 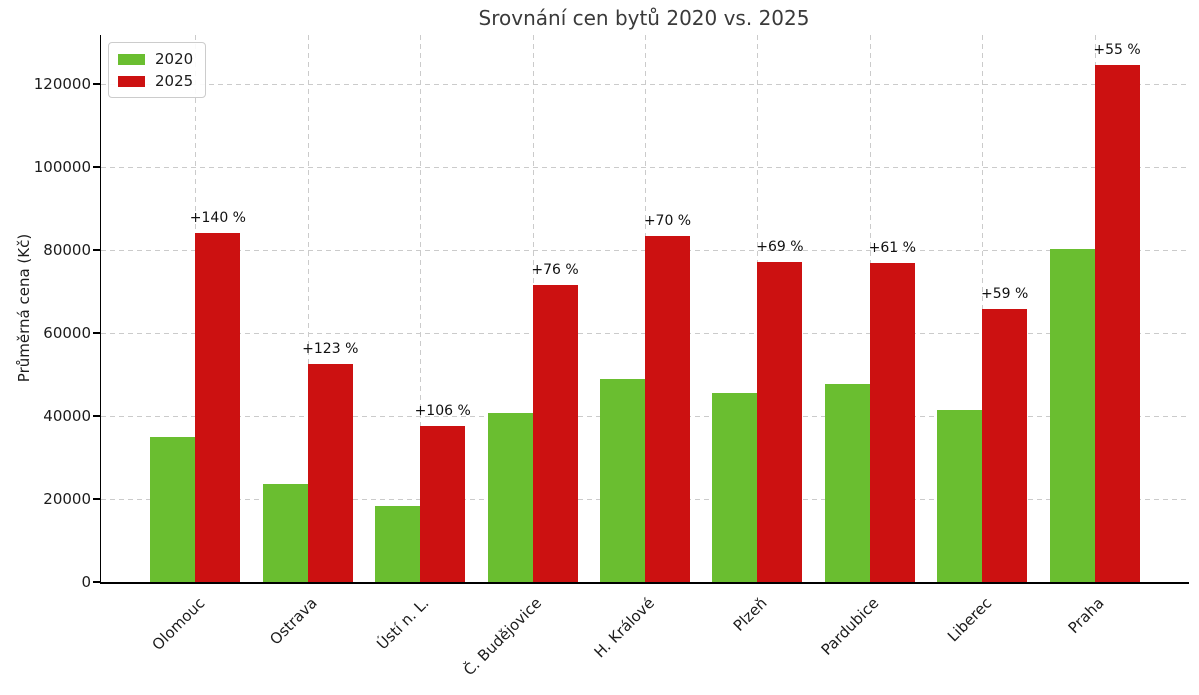 What do you see at coordinates (67, 332) in the screenshot?
I see `y-tick-label: 60000` at bounding box center [67, 332].